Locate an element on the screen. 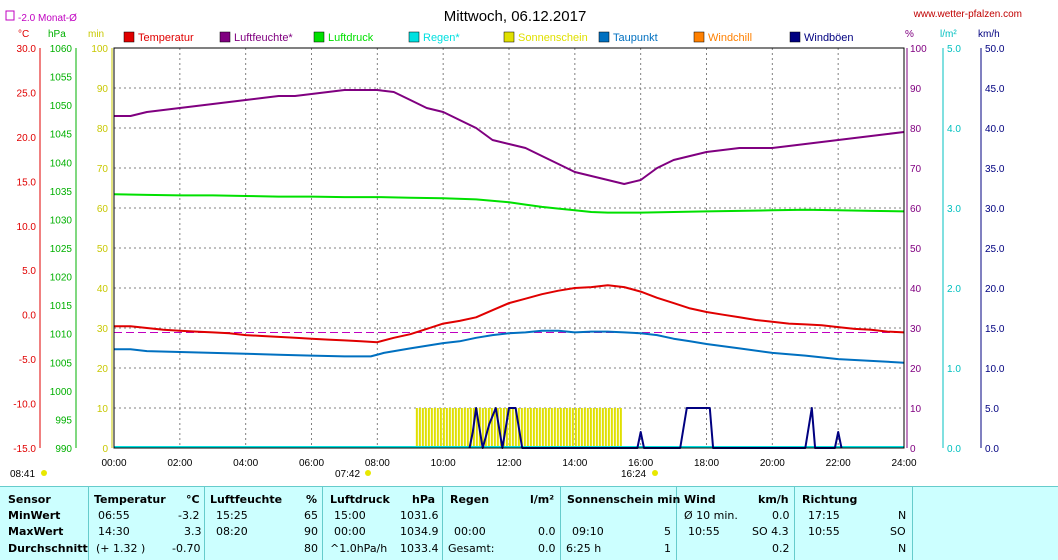  tick-label: 50 is located at coordinates (103, 249).